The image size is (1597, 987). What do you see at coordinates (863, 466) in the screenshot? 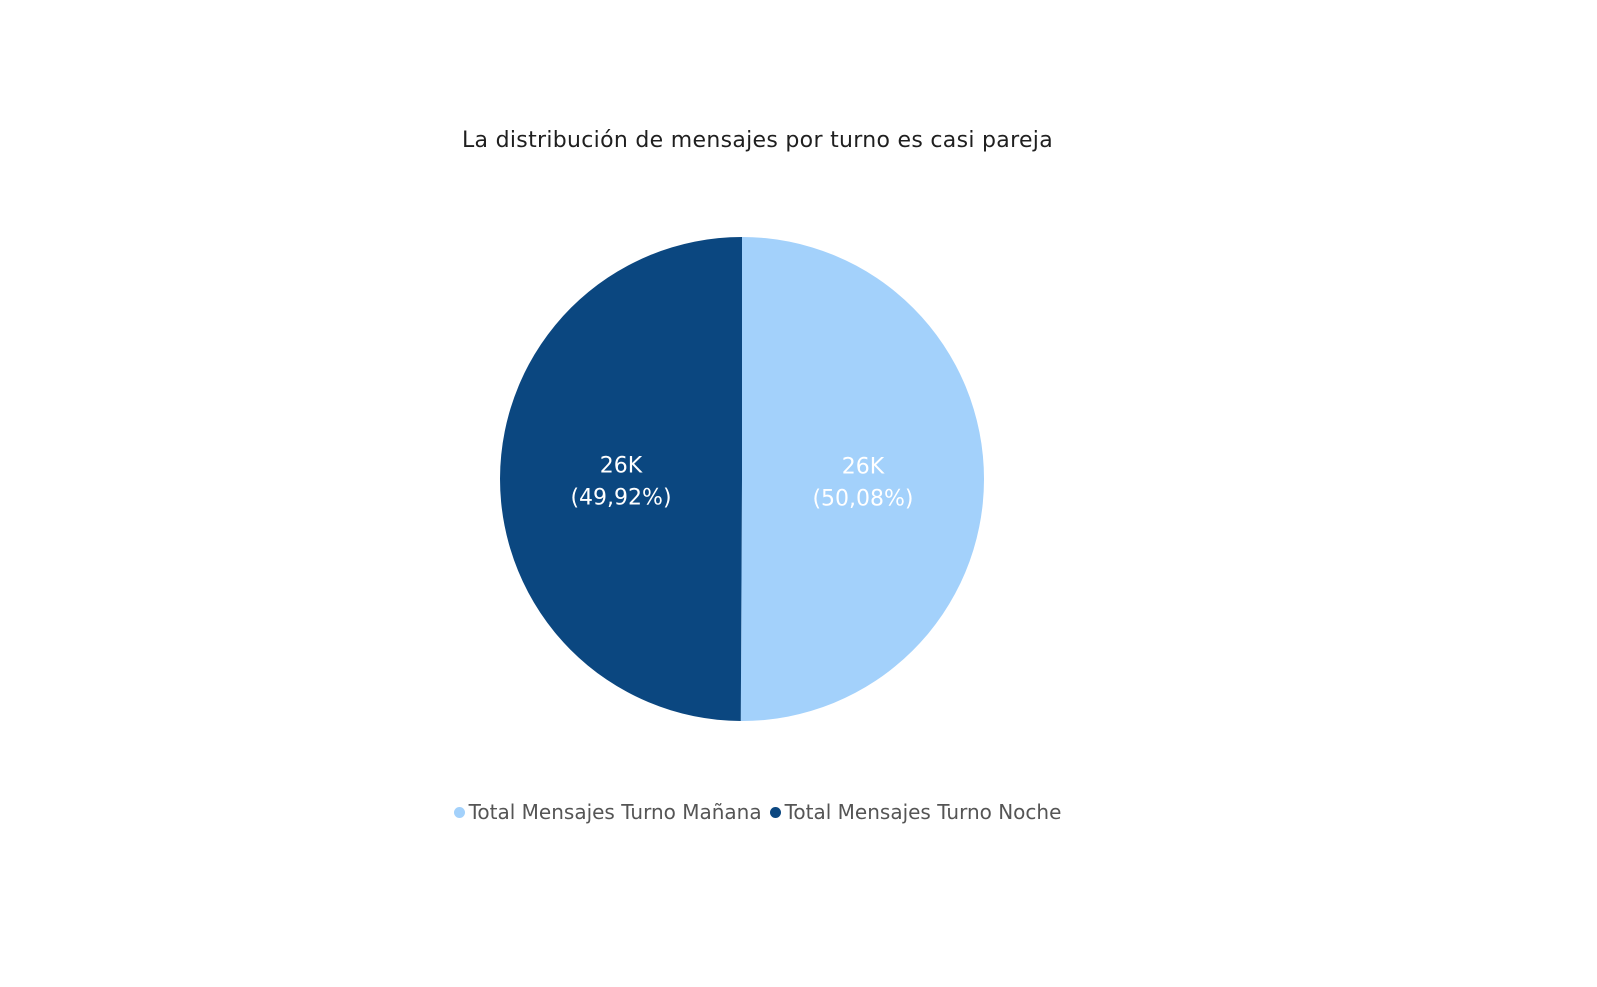
I see `pie-slice-manana-value-label: 26K` at bounding box center [863, 466].